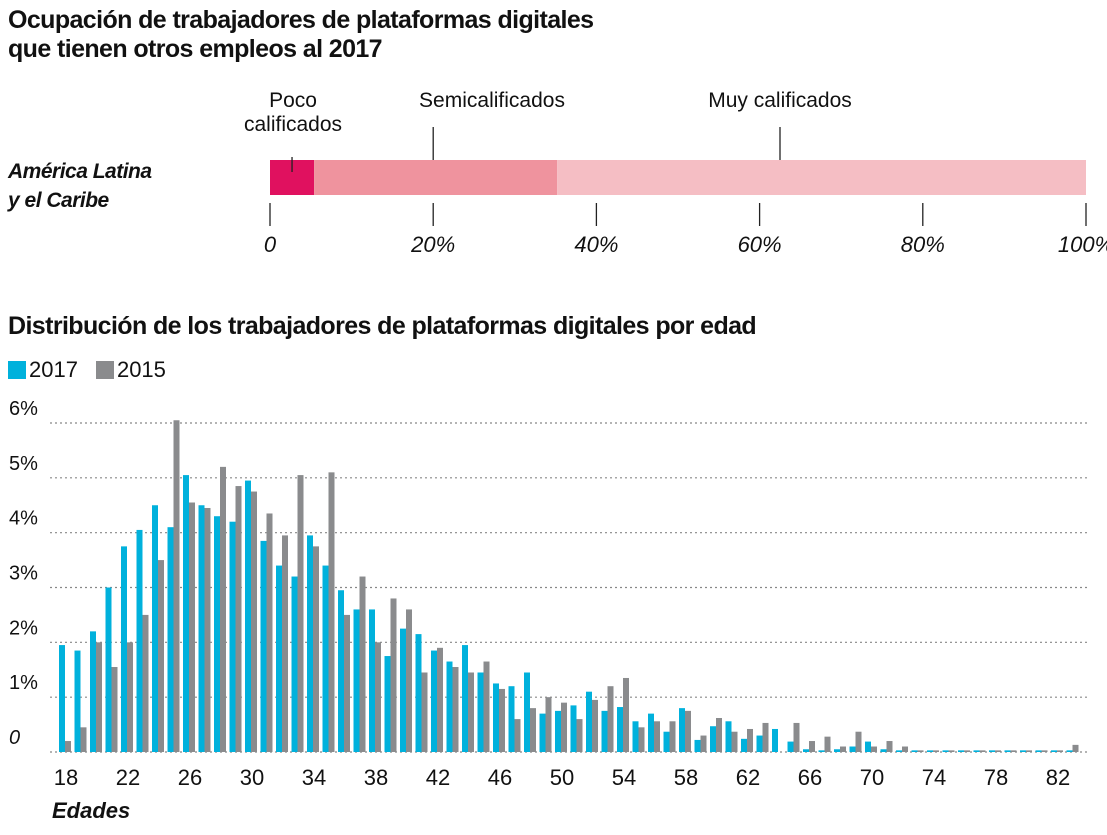 The height and width of the screenshot is (835, 1107). What do you see at coordinates (14, 738) in the screenshot?
I see `y-tick-label: 0` at bounding box center [14, 738].